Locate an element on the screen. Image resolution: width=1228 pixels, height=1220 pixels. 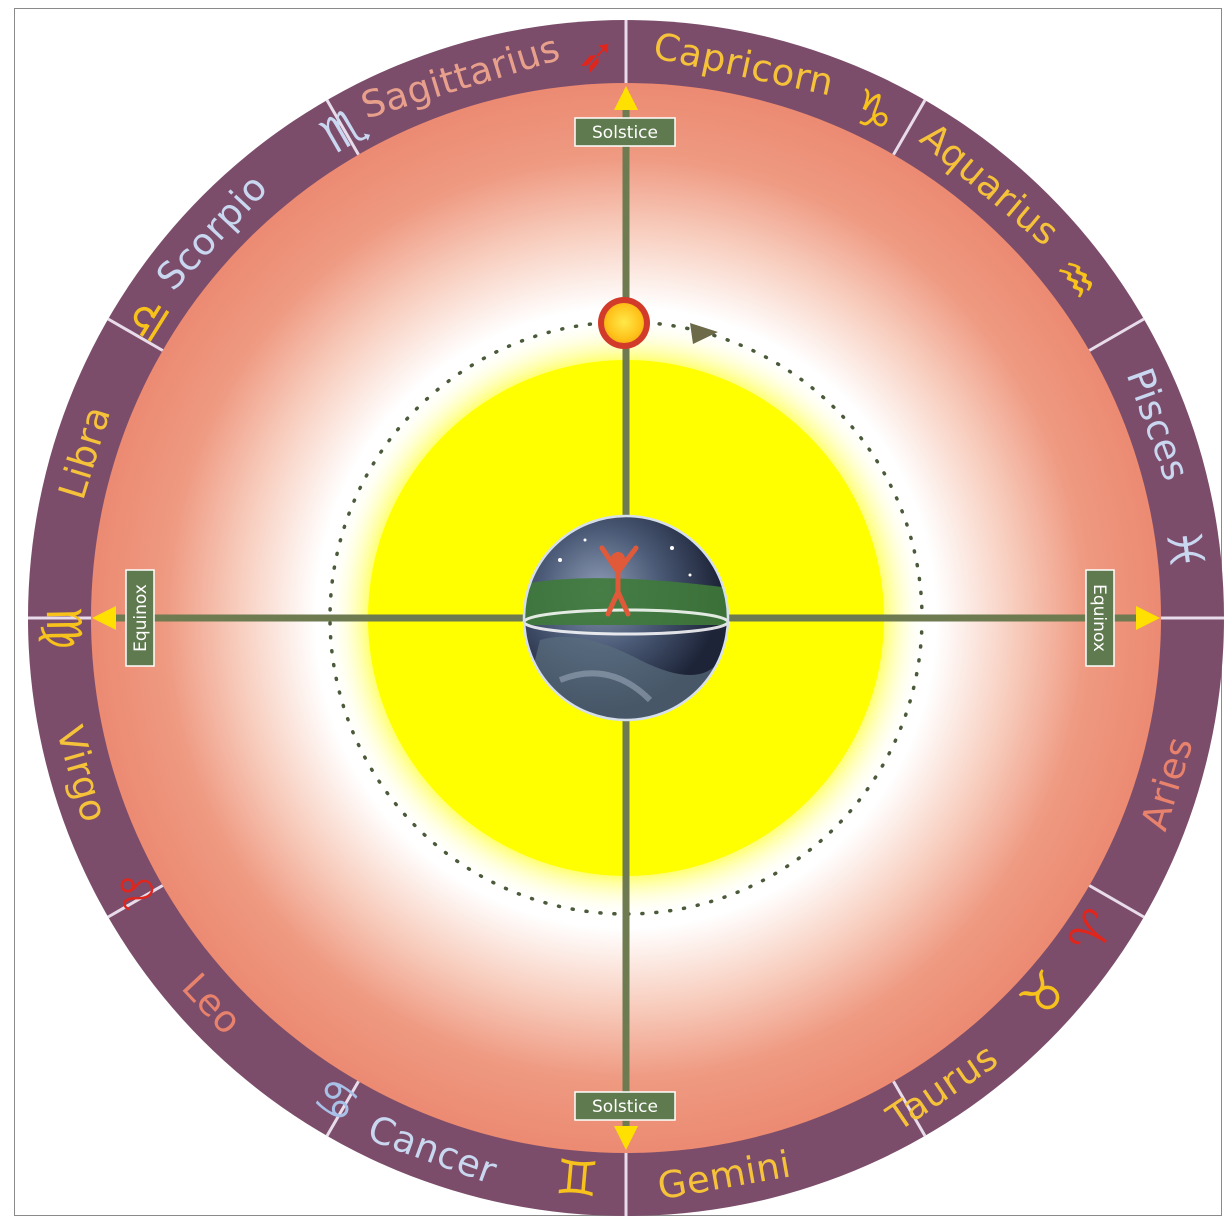
equinox-label-right: Equinox is located at coordinates (1099, 618).